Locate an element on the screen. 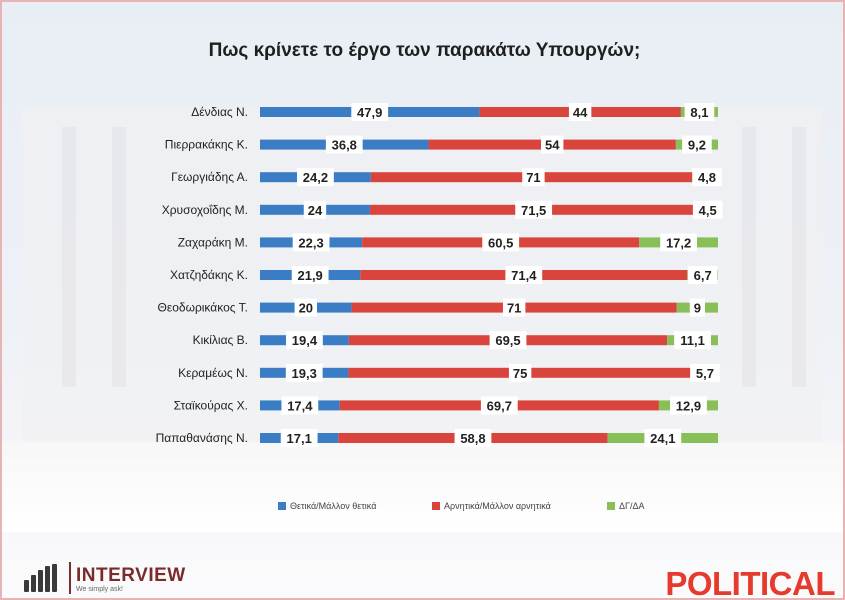  data-label: 4,8 is located at coordinates (707, 177).